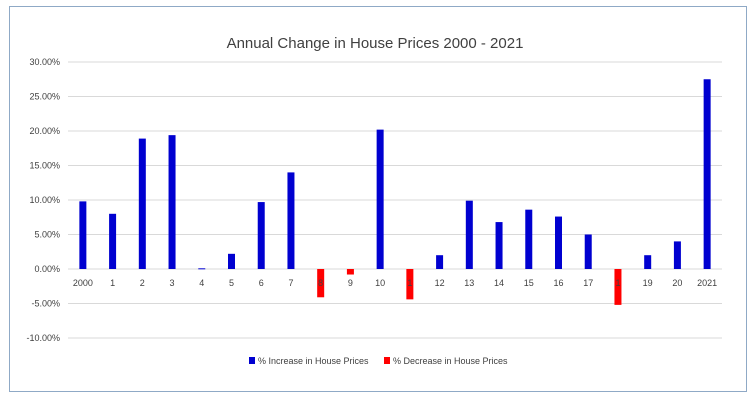 The height and width of the screenshot is (400, 756). Describe the element at coordinates (558, 283) in the screenshot. I see `x-tick-label: 16` at that location.